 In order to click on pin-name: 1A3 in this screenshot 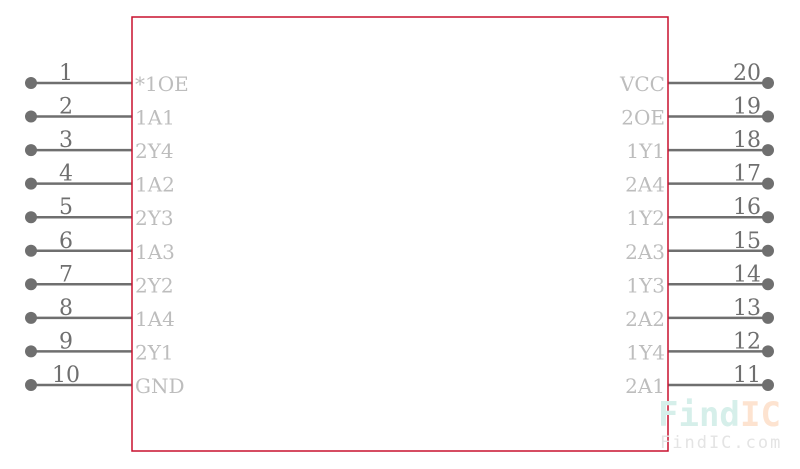, I will do `click(155, 252)`.